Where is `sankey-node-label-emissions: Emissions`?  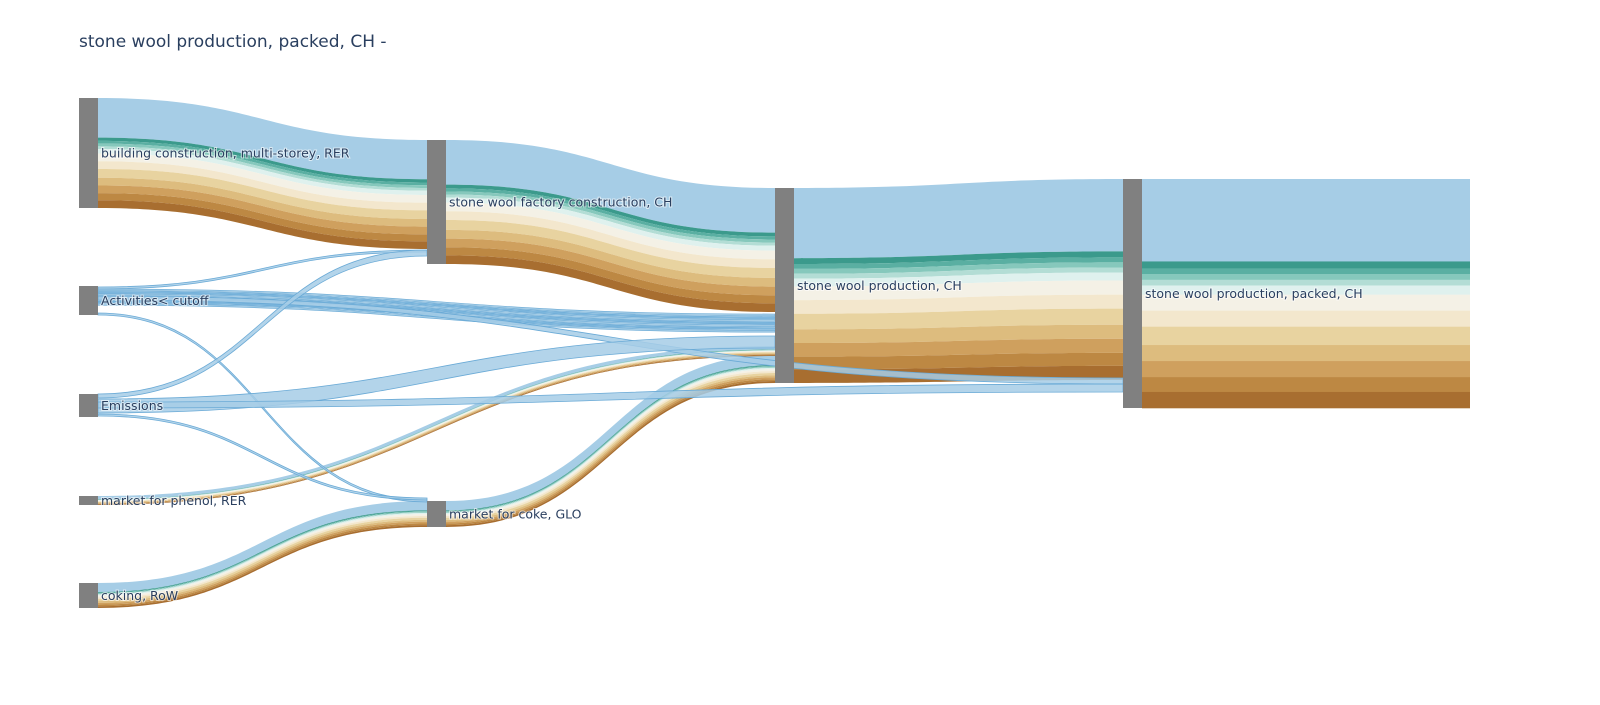 sankey-node-label-emissions: Emissions is located at coordinates (132, 405).